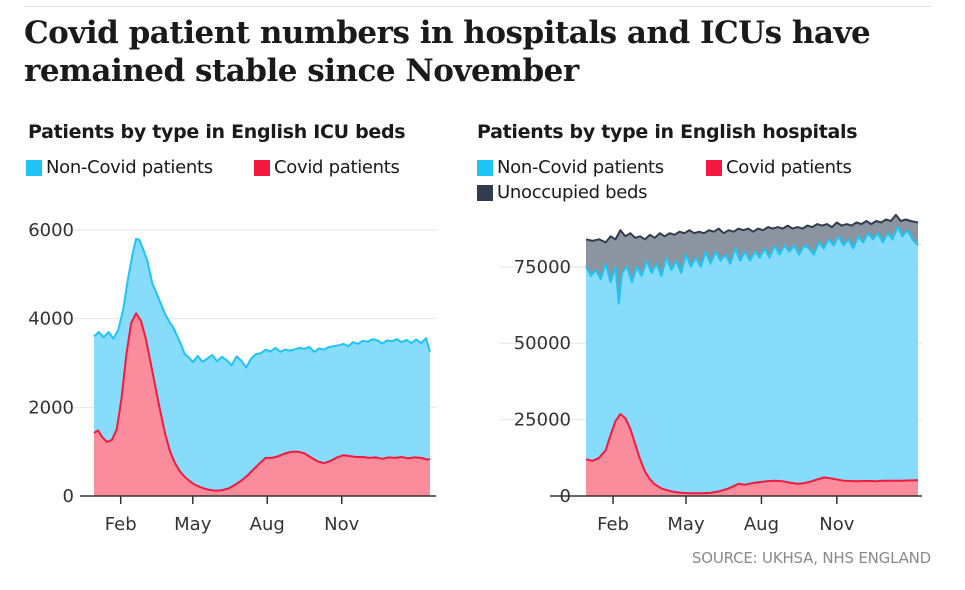 Image resolution: width=965 pixels, height=590 pixels. Describe the element at coordinates (761, 524) in the screenshot. I see `hospital-x-tick-label: Aug` at that location.